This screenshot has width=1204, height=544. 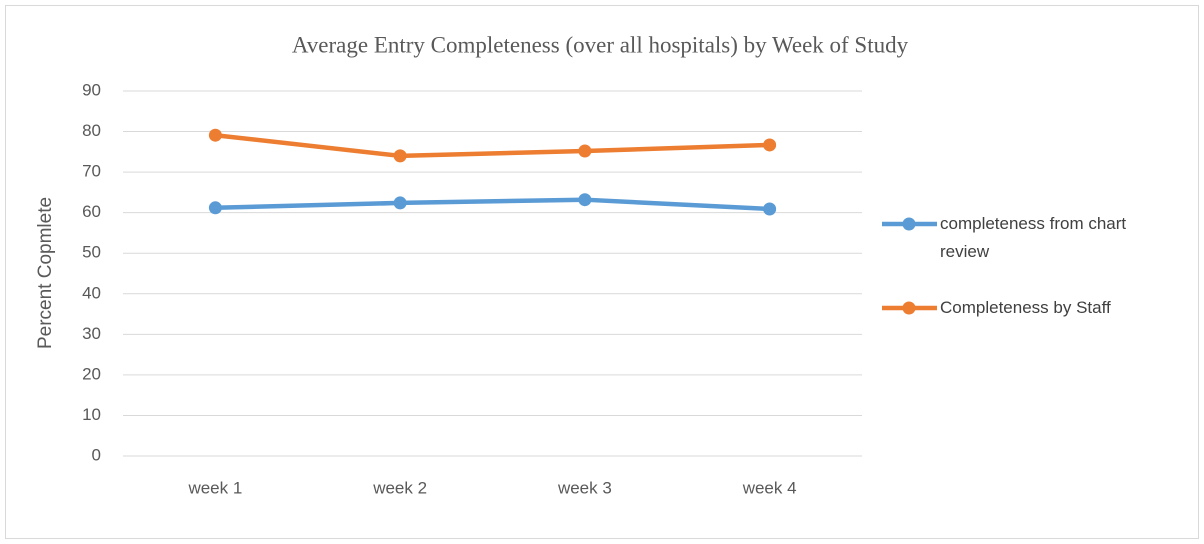 I want to click on y-tick-label: 40, so click(x=91, y=292).